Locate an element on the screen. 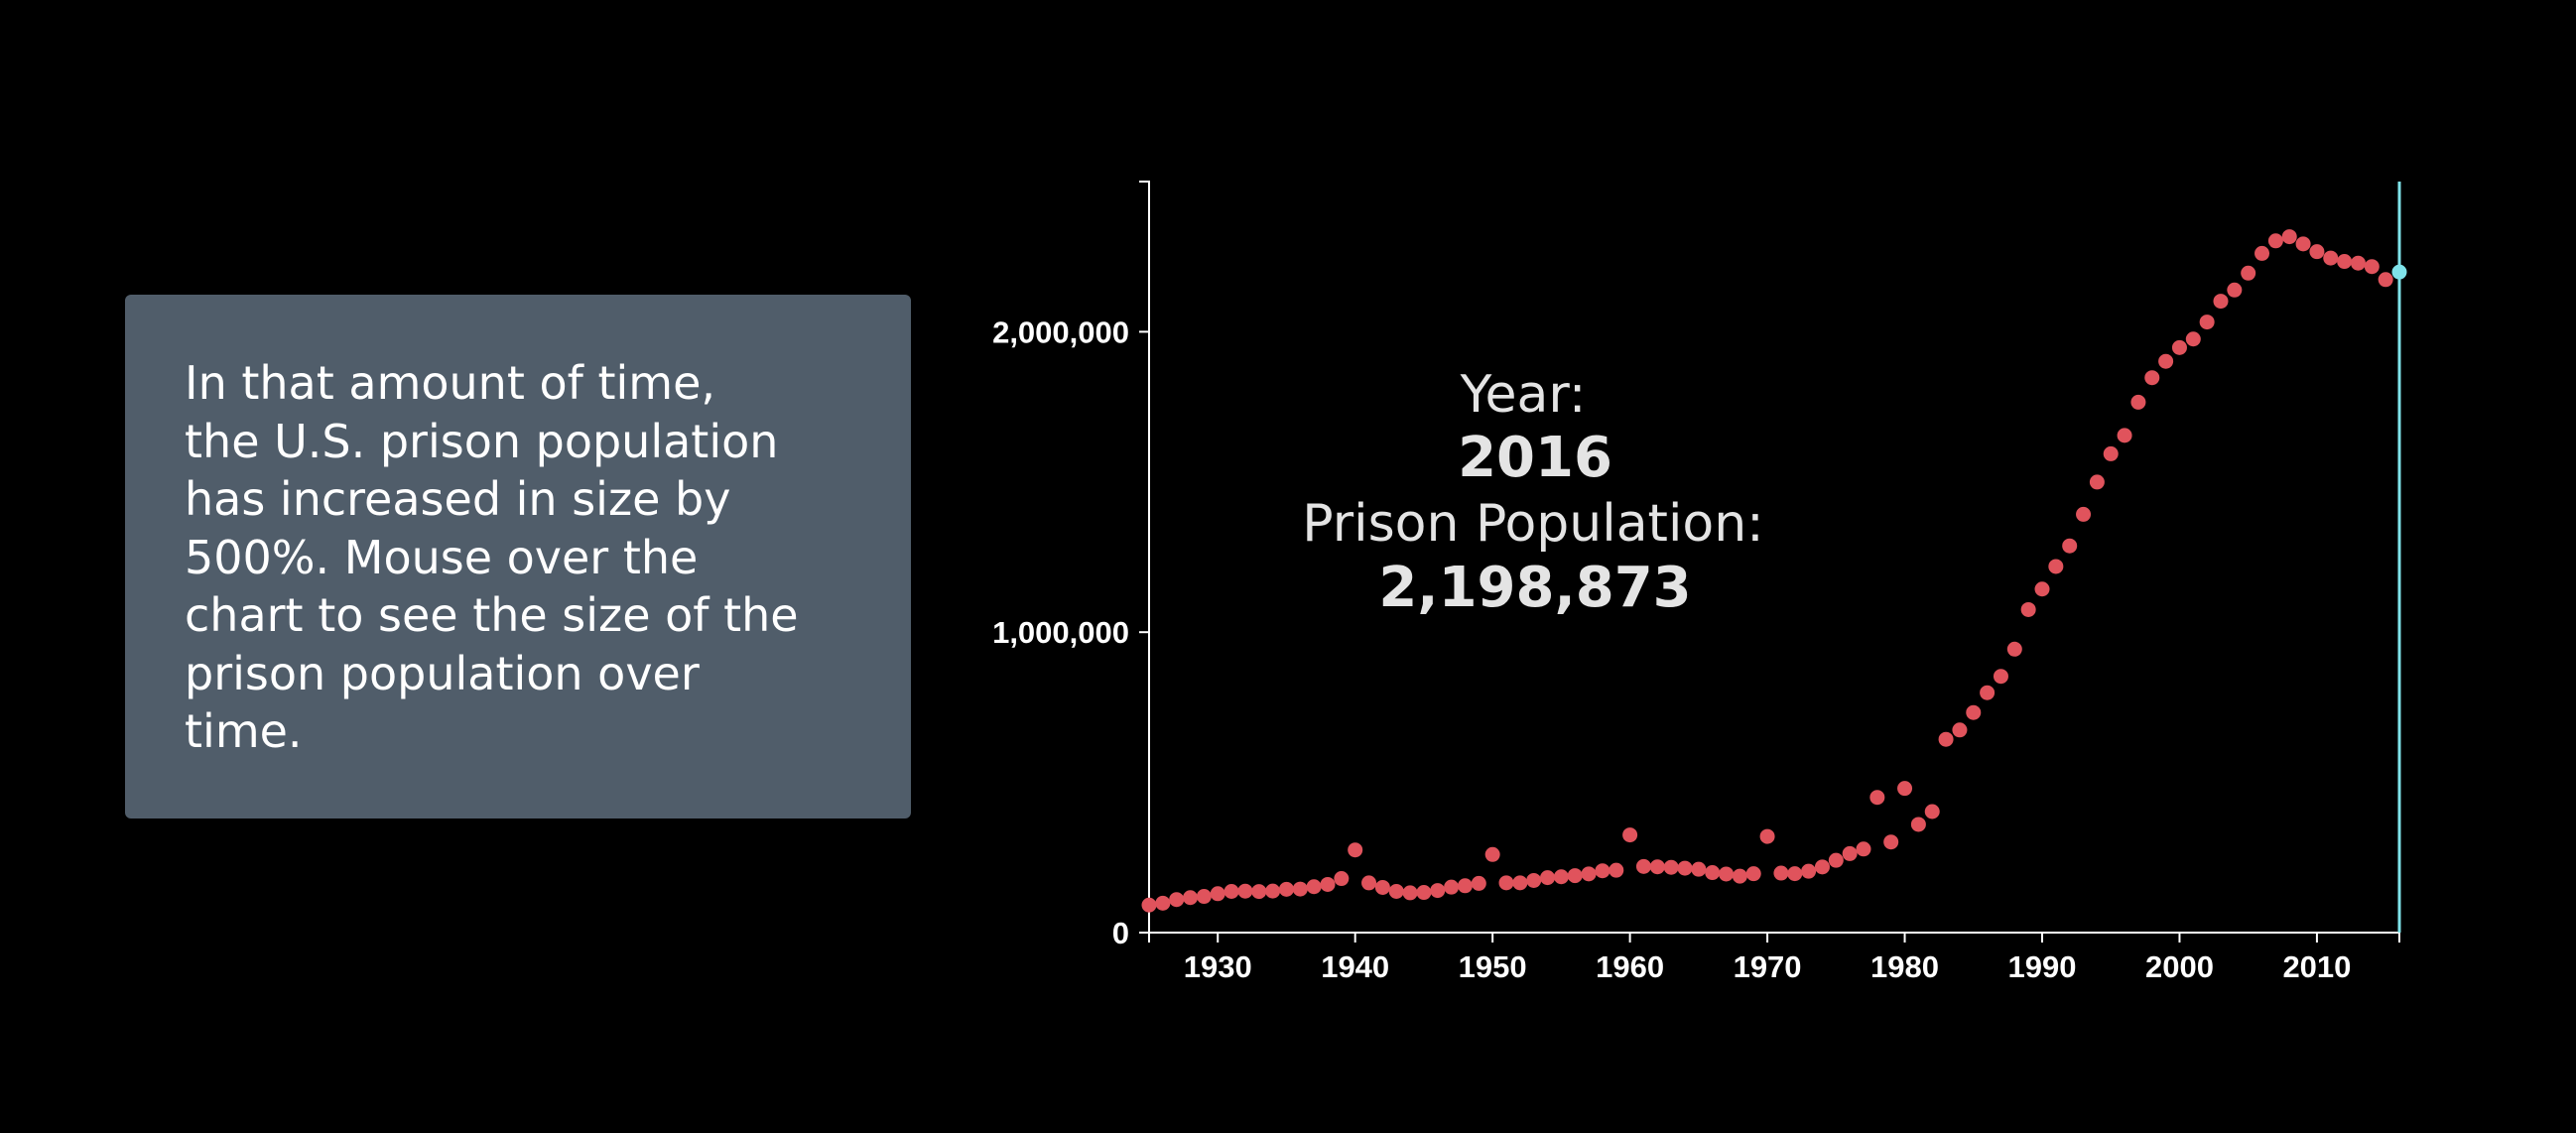  x-tick-label: 1970 is located at coordinates (1768, 966).